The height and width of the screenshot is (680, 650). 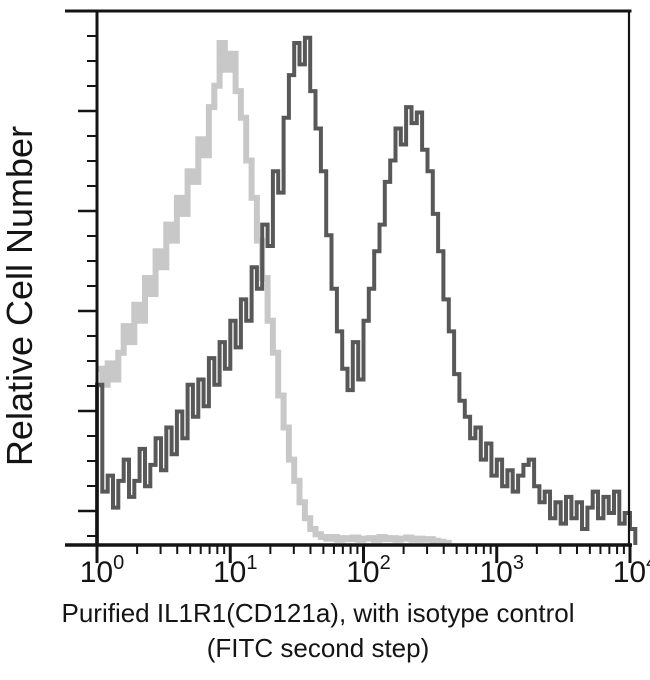 I want to click on x-tick-label-100: 10⁰, so click(x=102, y=570).